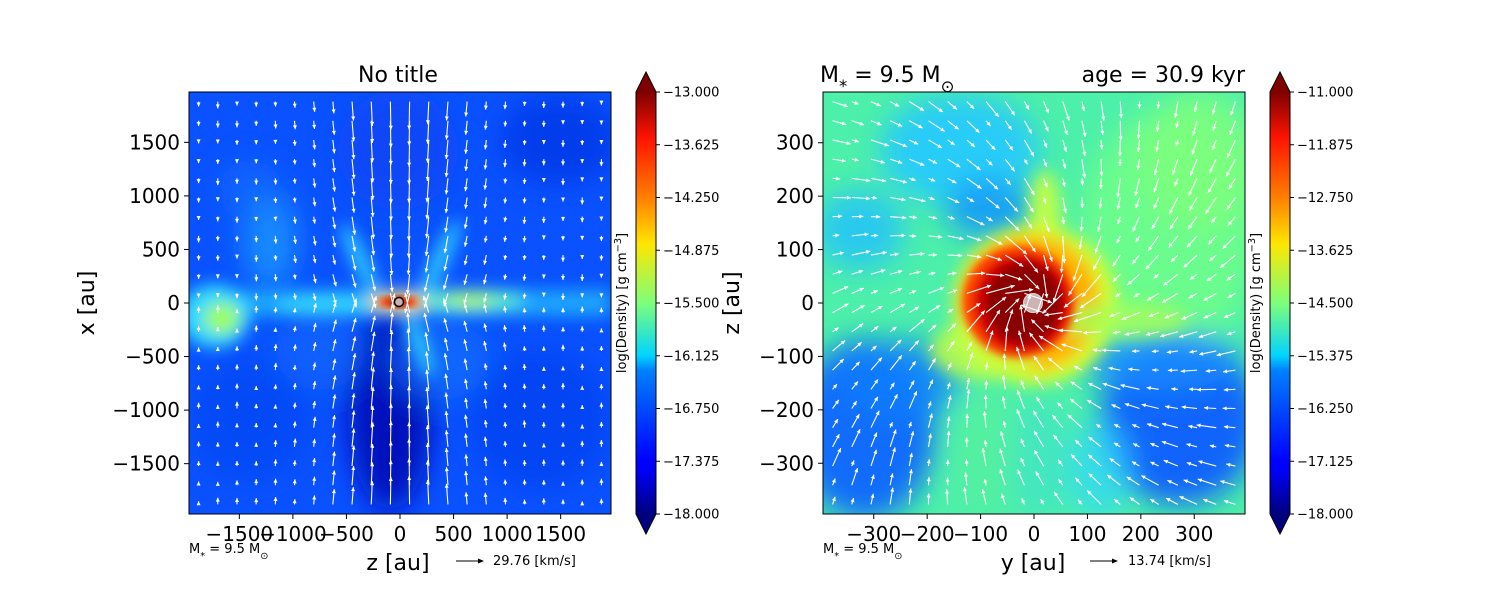  What do you see at coordinates (481, 561) in the screenshot?
I see `left-key-arrowhead` at bounding box center [481, 561].